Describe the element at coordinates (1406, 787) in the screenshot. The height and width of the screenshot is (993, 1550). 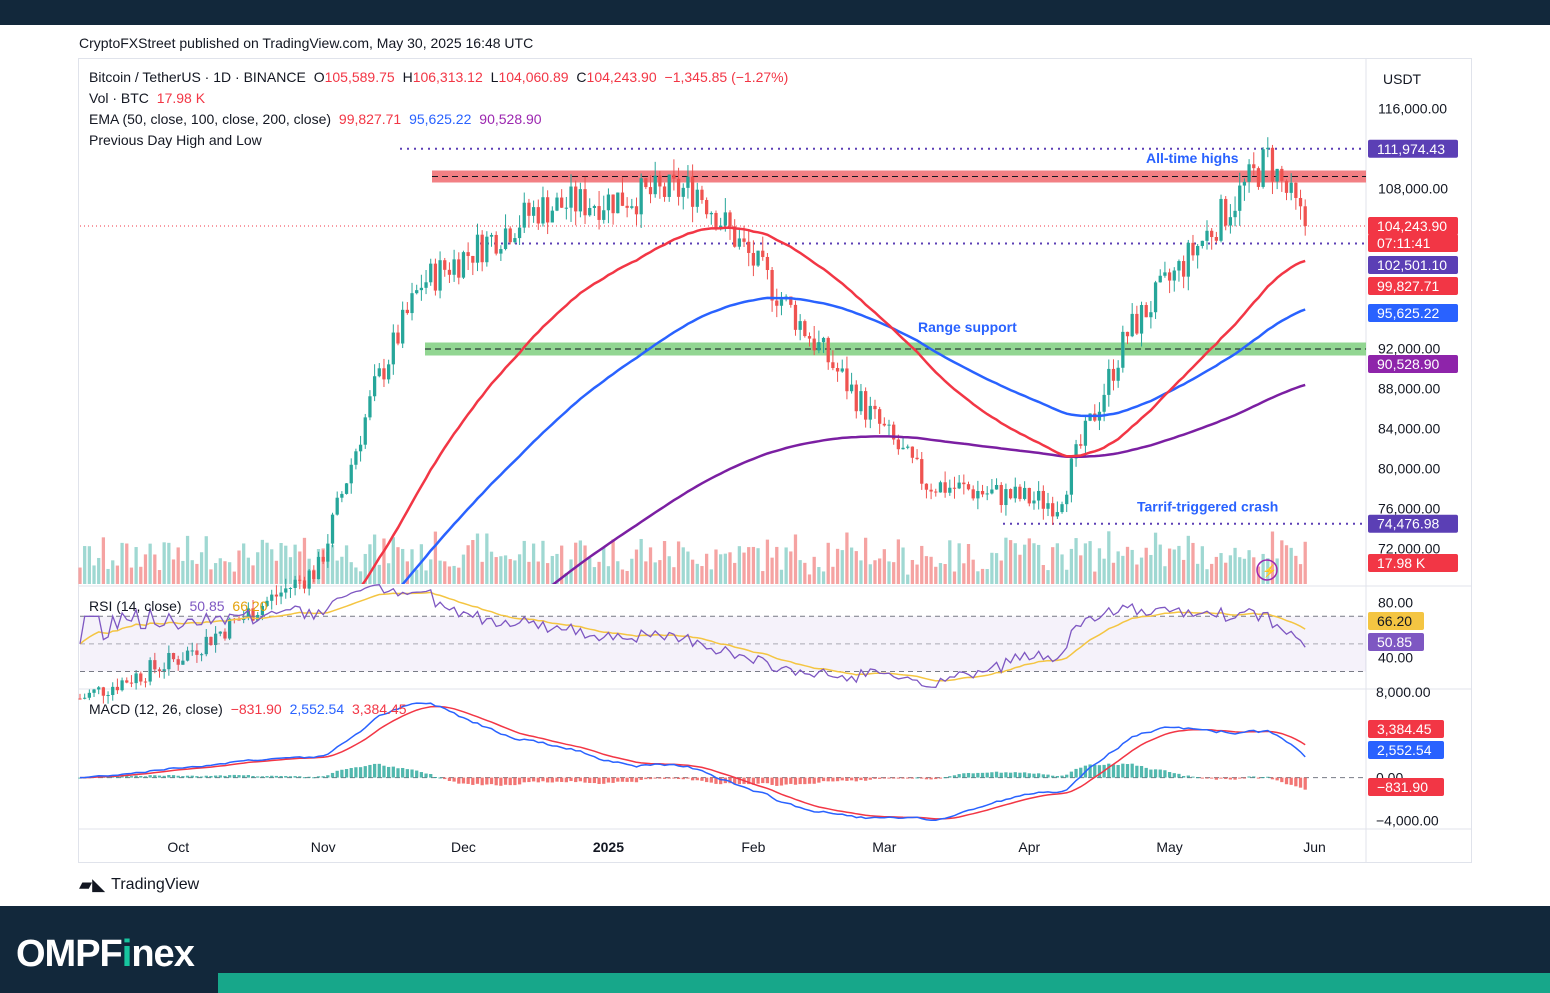
I see `macd-badge-bg` at that location.